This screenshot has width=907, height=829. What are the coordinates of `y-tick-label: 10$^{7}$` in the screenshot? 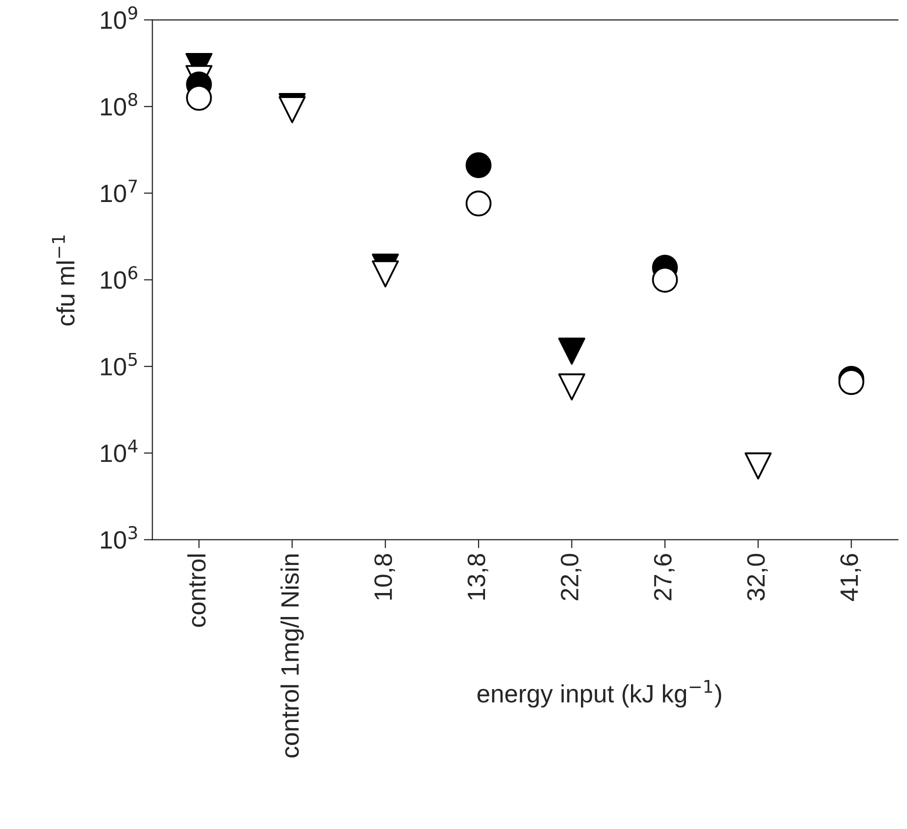 It's located at (119, 191).